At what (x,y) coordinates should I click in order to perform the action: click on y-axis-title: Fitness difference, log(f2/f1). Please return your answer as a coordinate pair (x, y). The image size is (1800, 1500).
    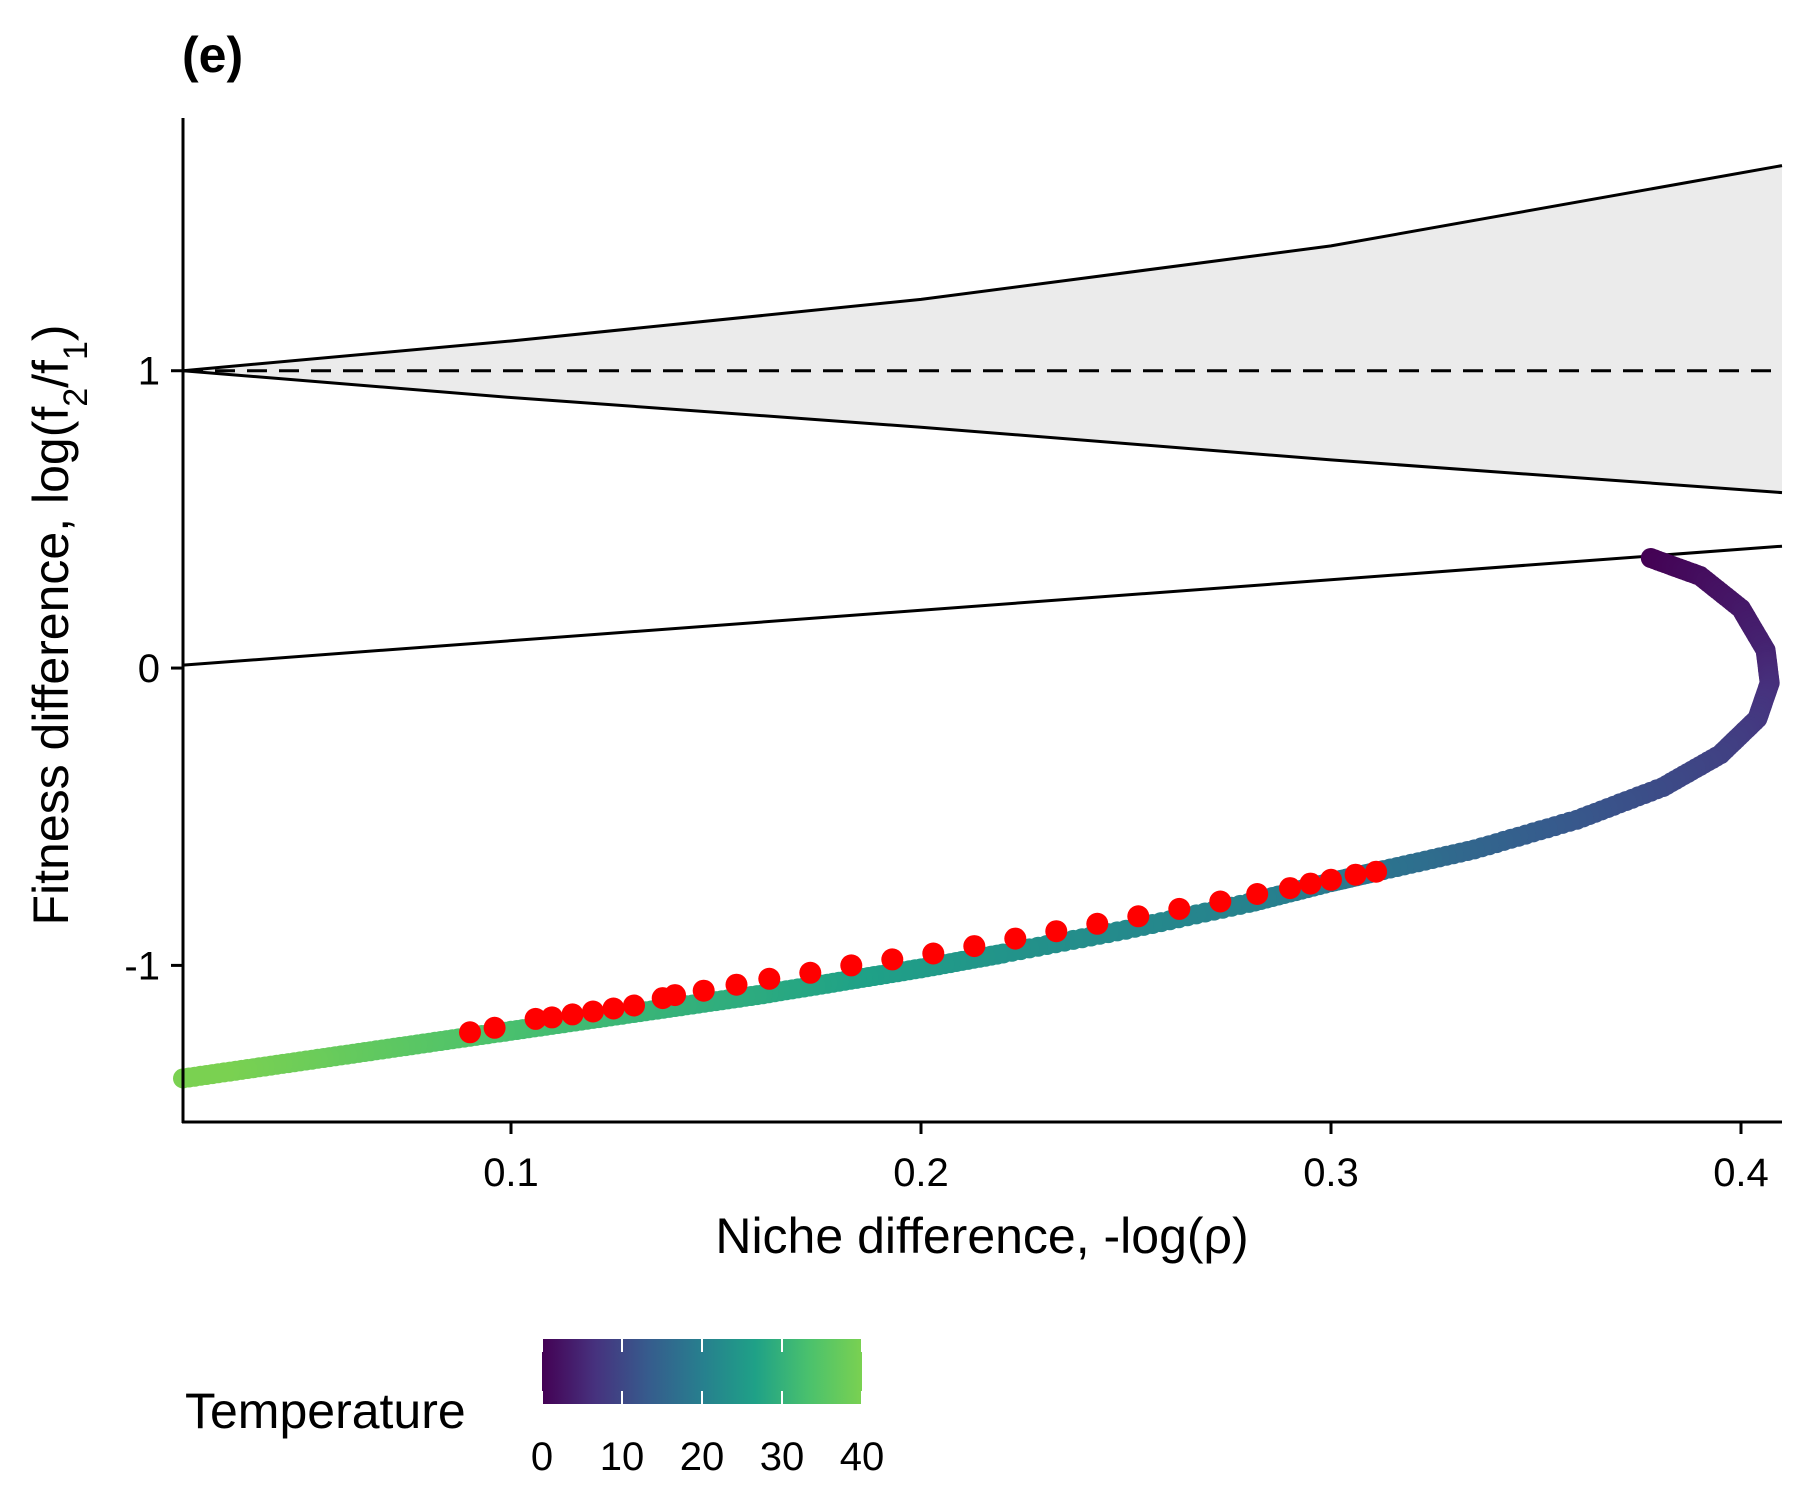
    Looking at the image, I should click on (59, 624).